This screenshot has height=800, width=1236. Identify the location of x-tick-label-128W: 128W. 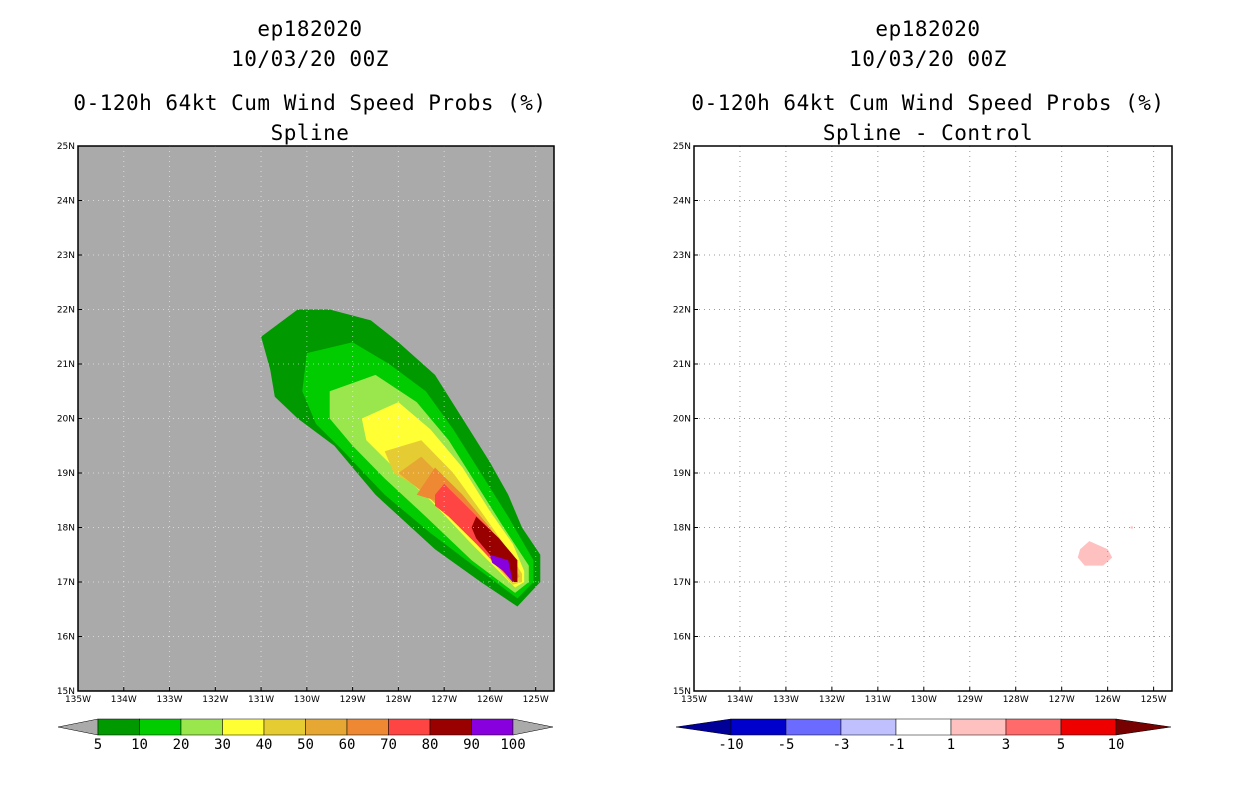
(1016, 700).